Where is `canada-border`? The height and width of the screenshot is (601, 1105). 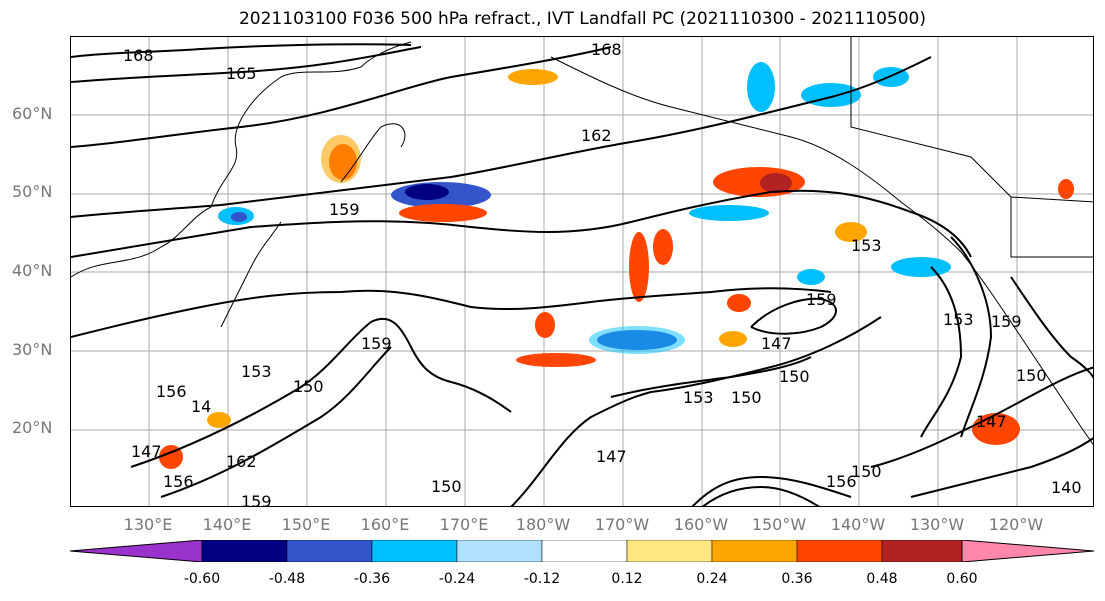 canada-border is located at coordinates (971, 120).